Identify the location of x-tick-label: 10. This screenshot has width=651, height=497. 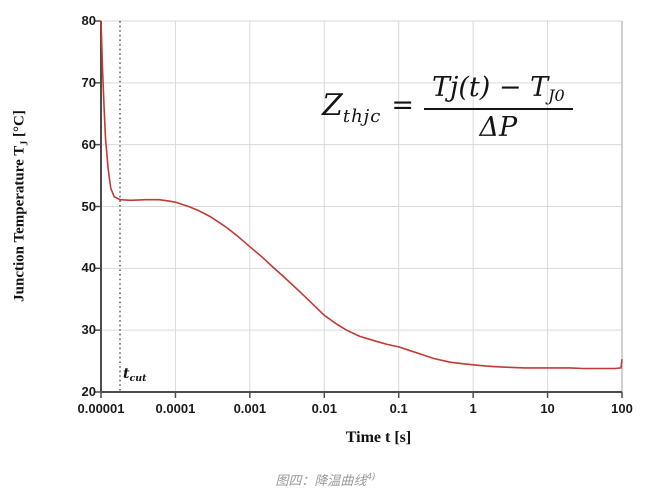
(547, 408).